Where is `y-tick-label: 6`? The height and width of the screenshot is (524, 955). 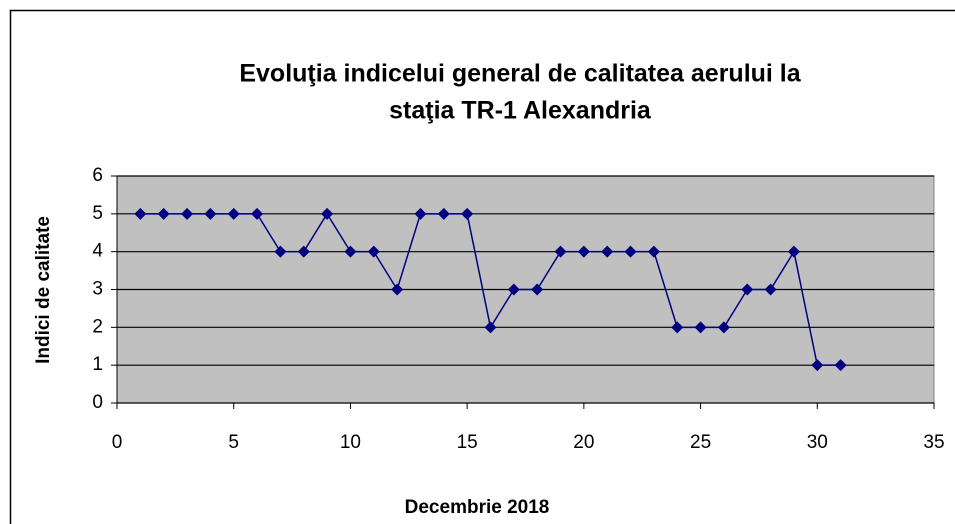 y-tick-label: 6 is located at coordinates (97, 175).